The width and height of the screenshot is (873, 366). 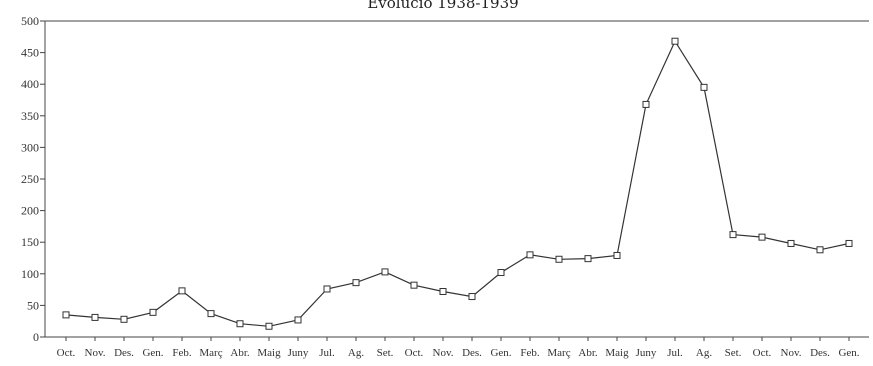 I want to click on chart-title: Evolució 1938-1939, so click(x=442, y=6).